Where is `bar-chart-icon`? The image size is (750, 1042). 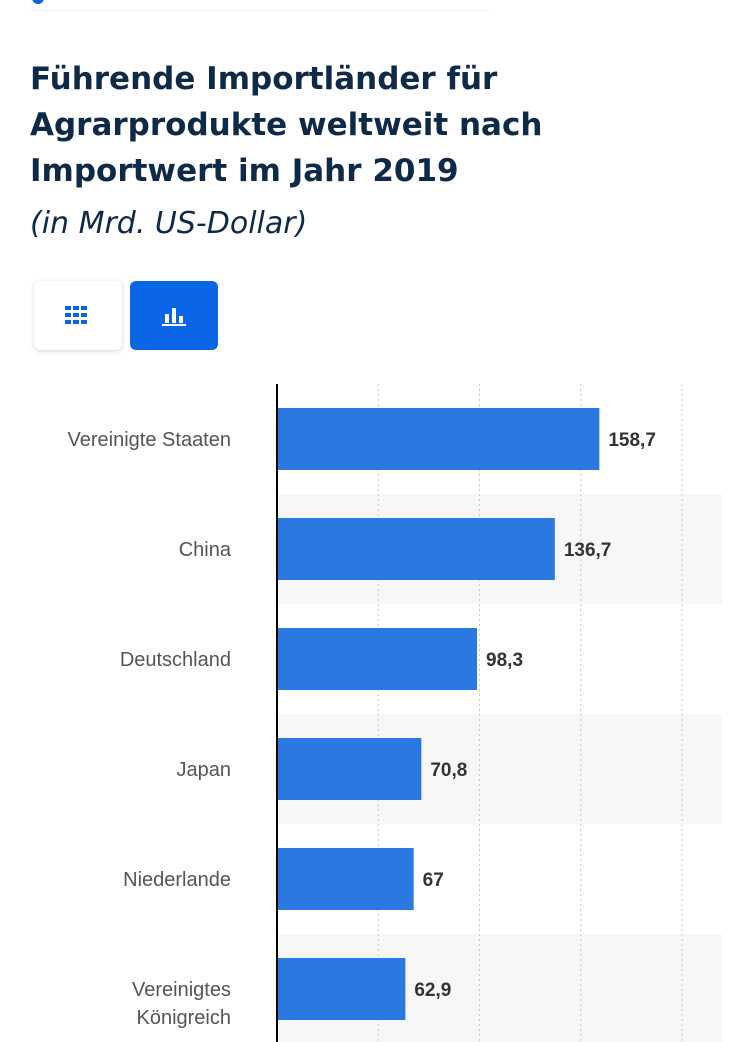
bar-chart-icon is located at coordinates (174, 316).